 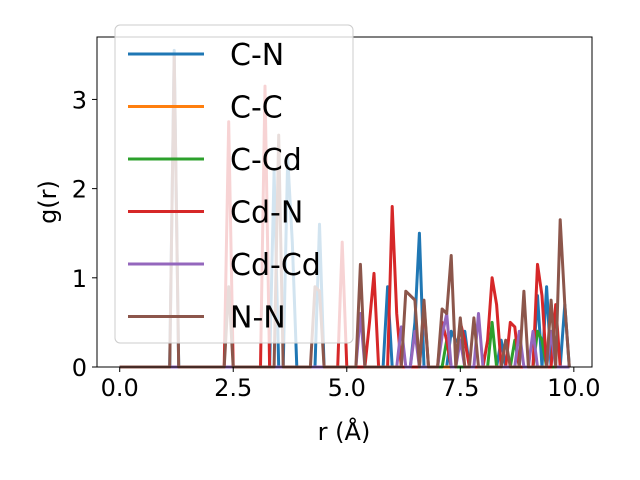 I want to click on legend-label-c-n: C-N, so click(x=257, y=55).